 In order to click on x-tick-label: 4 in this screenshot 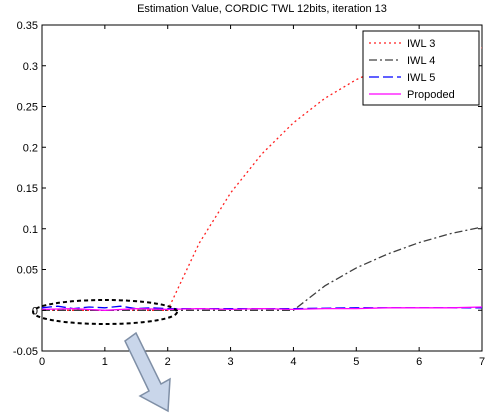, I will do `click(293, 362)`.